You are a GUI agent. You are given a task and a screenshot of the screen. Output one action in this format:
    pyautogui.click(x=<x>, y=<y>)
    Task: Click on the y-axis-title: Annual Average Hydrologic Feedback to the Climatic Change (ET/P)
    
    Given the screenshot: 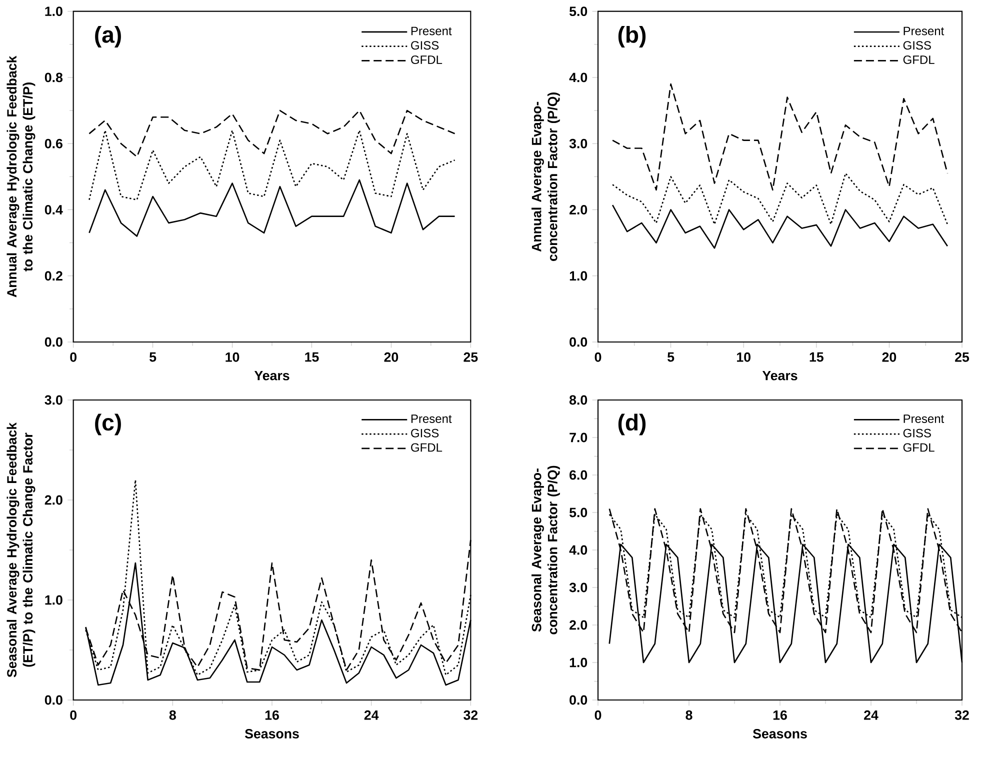 What is the action you would take?
    pyautogui.click(x=21, y=177)
    